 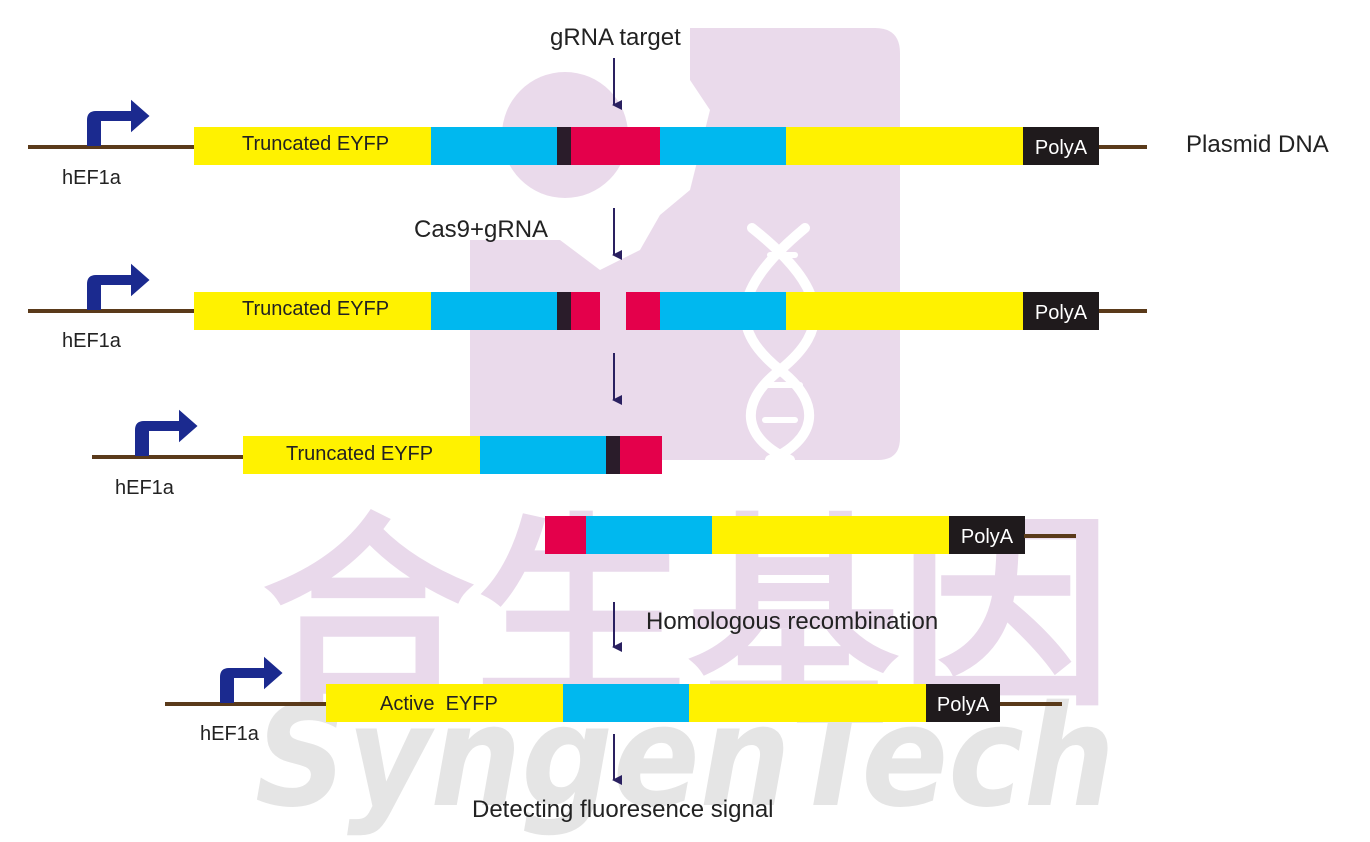 What do you see at coordinates (118, 286) in the screenshot?
I see `row2-promoter-arrow-icon` at bounding box center [118, 286].